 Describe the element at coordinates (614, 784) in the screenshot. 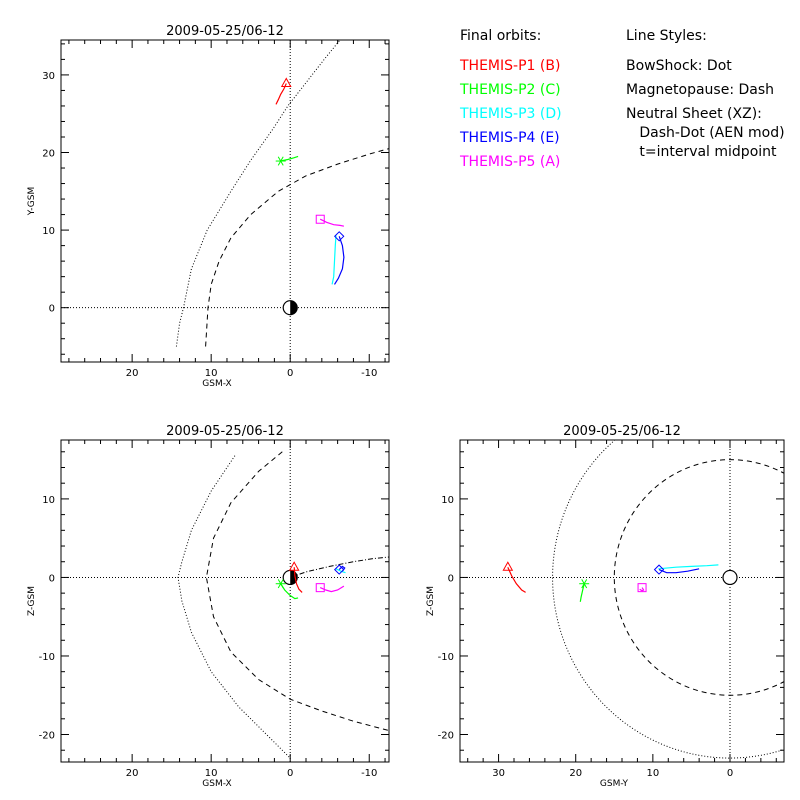

I see `x-axis-label: GSM-Y` at that location.